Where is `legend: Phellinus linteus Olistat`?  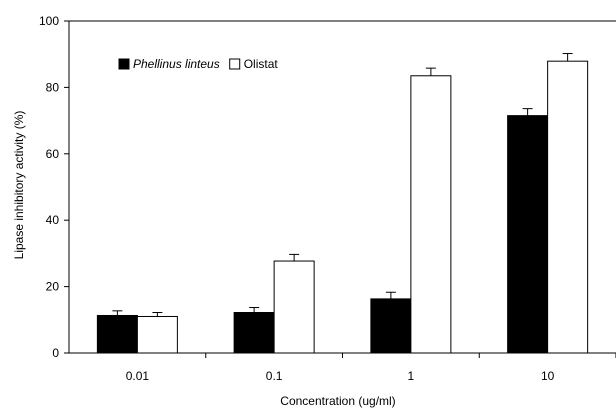
legend: Phellinus linteus Olistat is located at coordinates (198, 64).